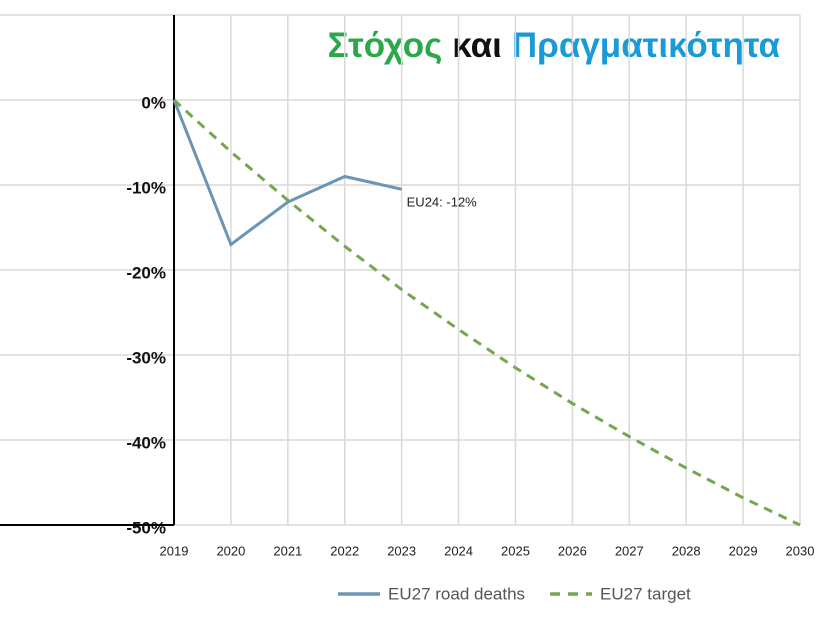  I want to click on y-tick-label: 0%, so click(153, 102).